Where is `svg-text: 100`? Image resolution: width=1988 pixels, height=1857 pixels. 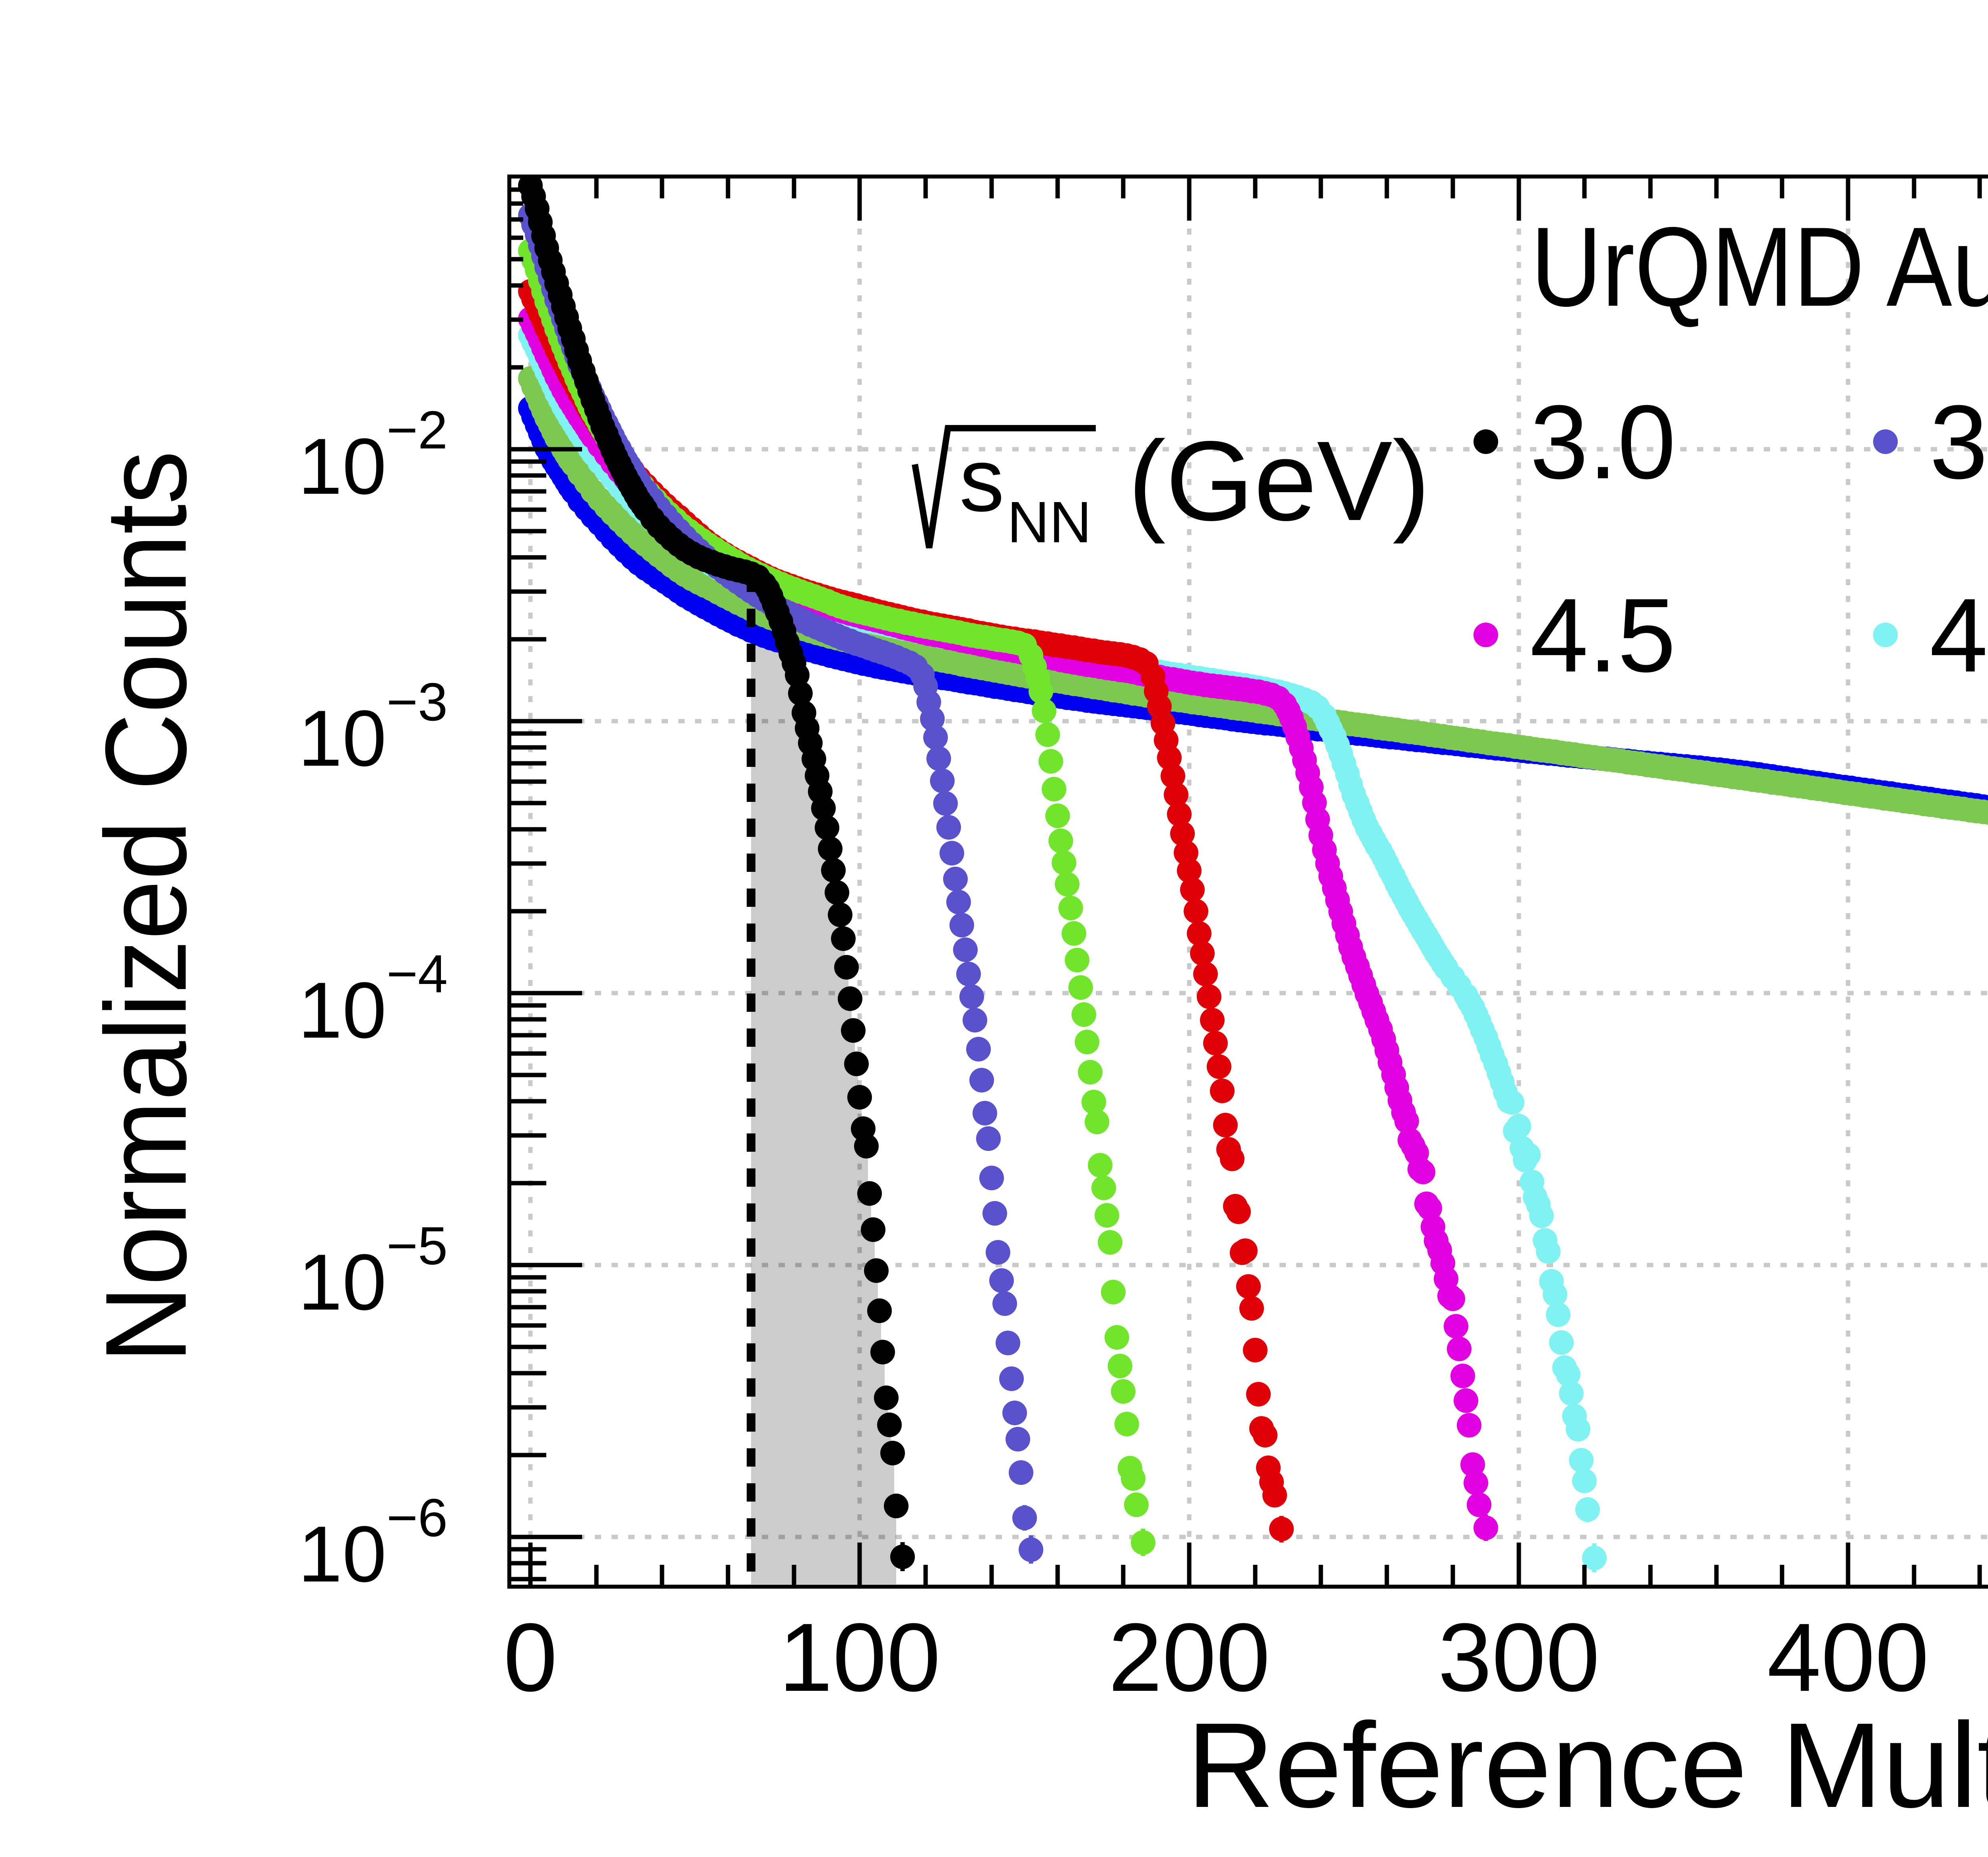 svg-text: 100 is located at coordinates (859, 1657).